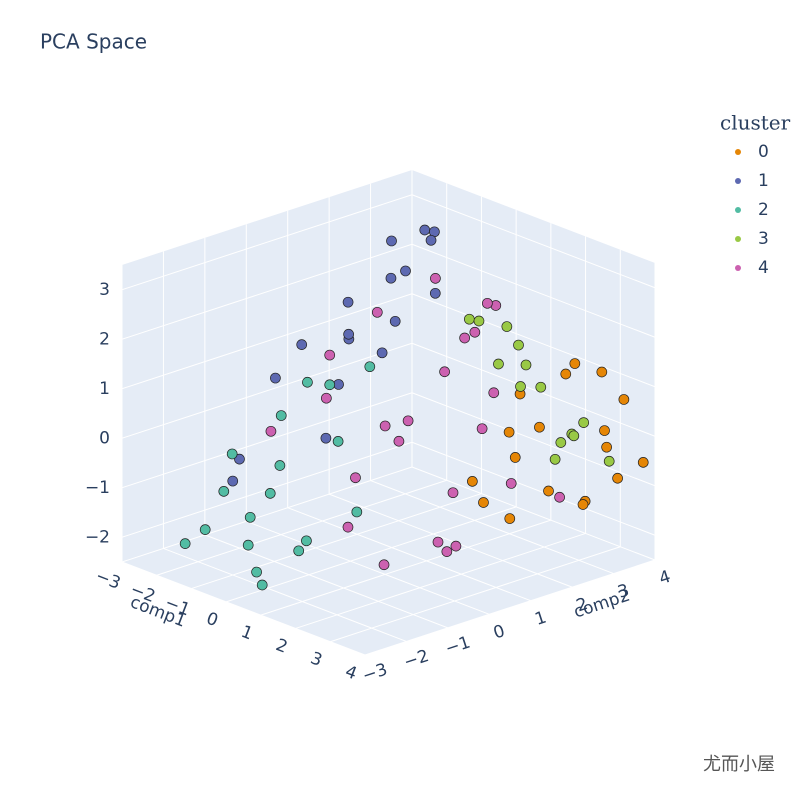 Image resolution: width=800 pixels, height=800 pixels. Describe the element at coordinates (104, 339) in the screenshot. I see `z-tick-label: 2` at that location.